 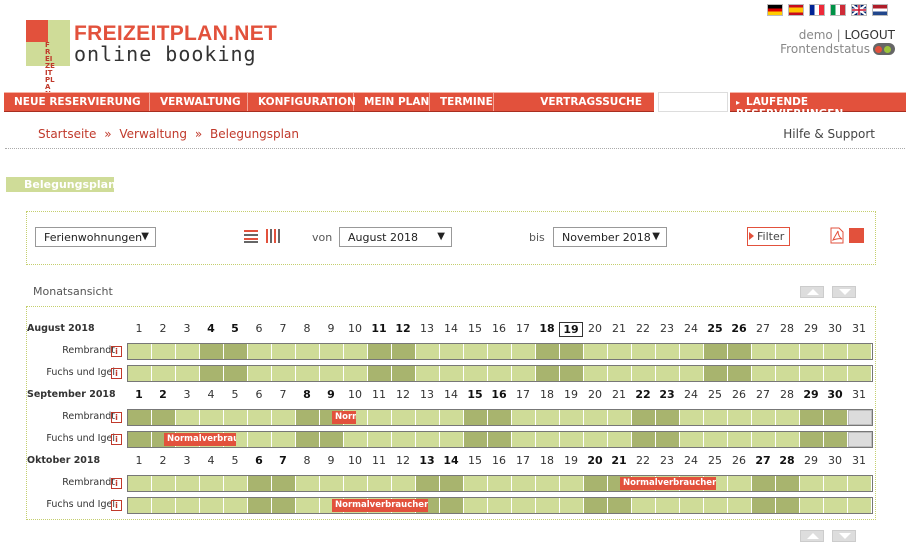 I want to click on logo: FREI ZEIT PLAN, so click(x=48, y=59).